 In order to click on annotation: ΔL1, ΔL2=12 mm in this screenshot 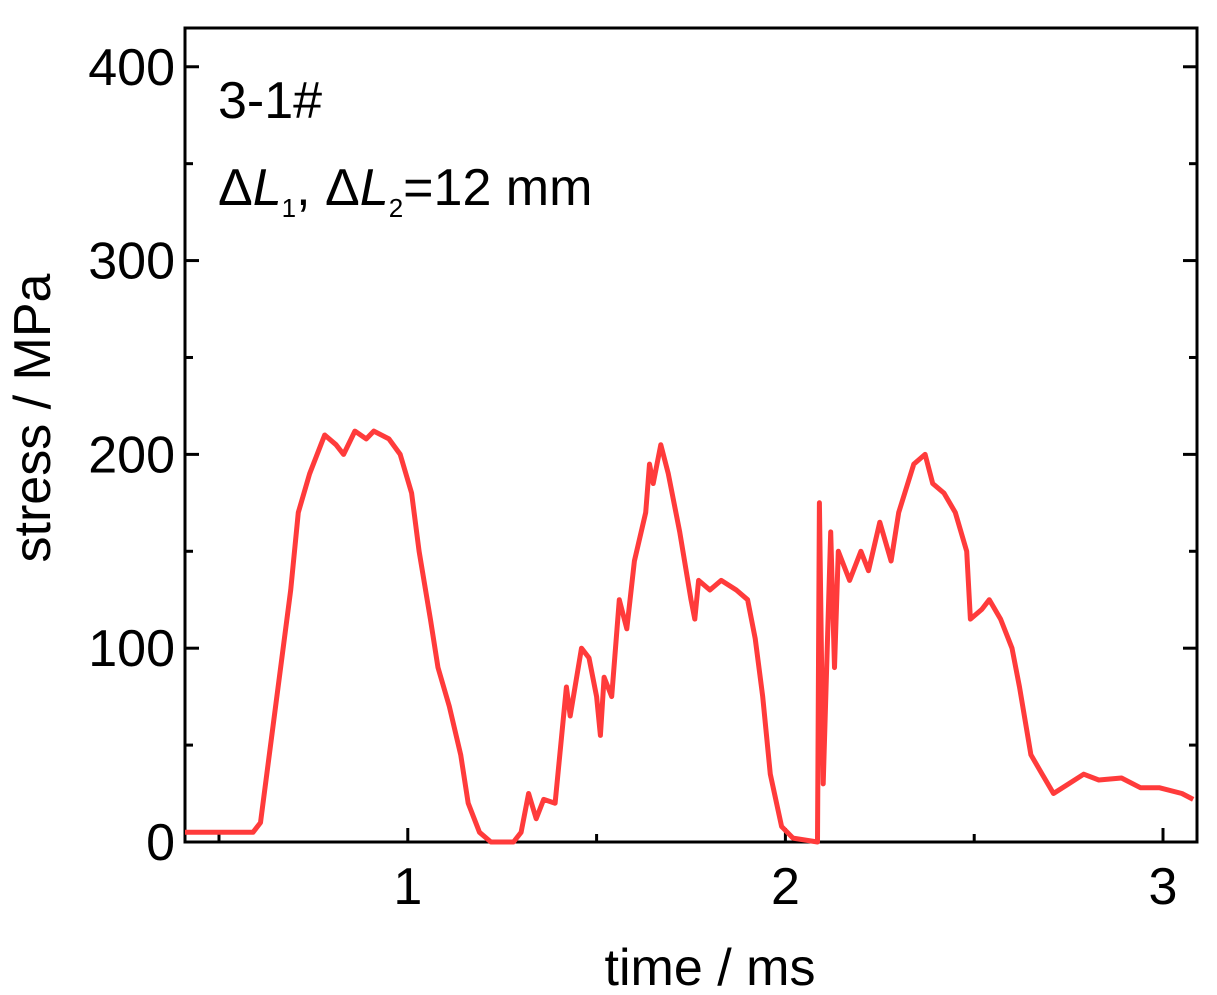, I will do `click(405, 191)`.